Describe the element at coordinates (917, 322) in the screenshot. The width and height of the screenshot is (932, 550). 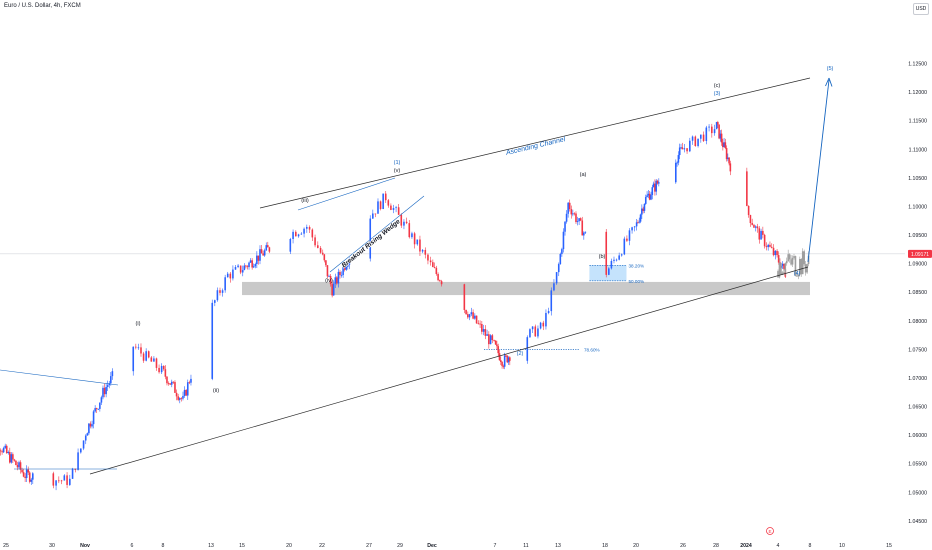
I see `price-tick-label: 1.08000` at that location.